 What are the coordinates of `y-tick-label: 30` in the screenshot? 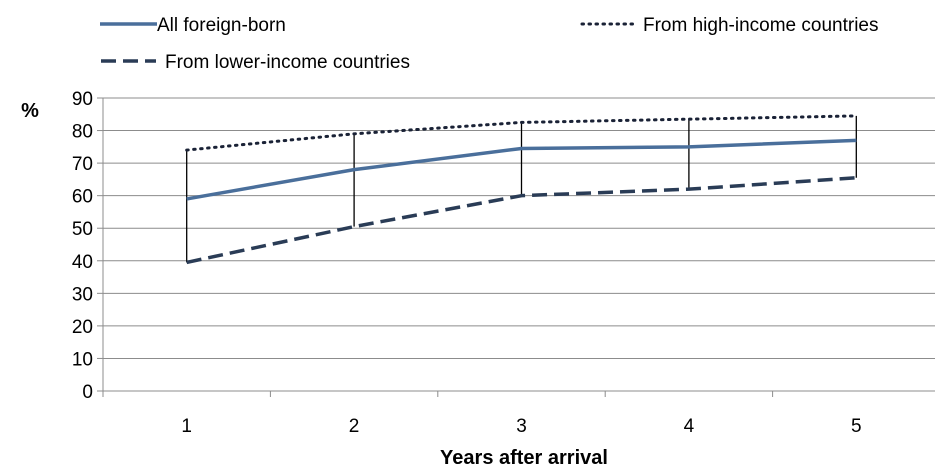 It's located at (82, 294).